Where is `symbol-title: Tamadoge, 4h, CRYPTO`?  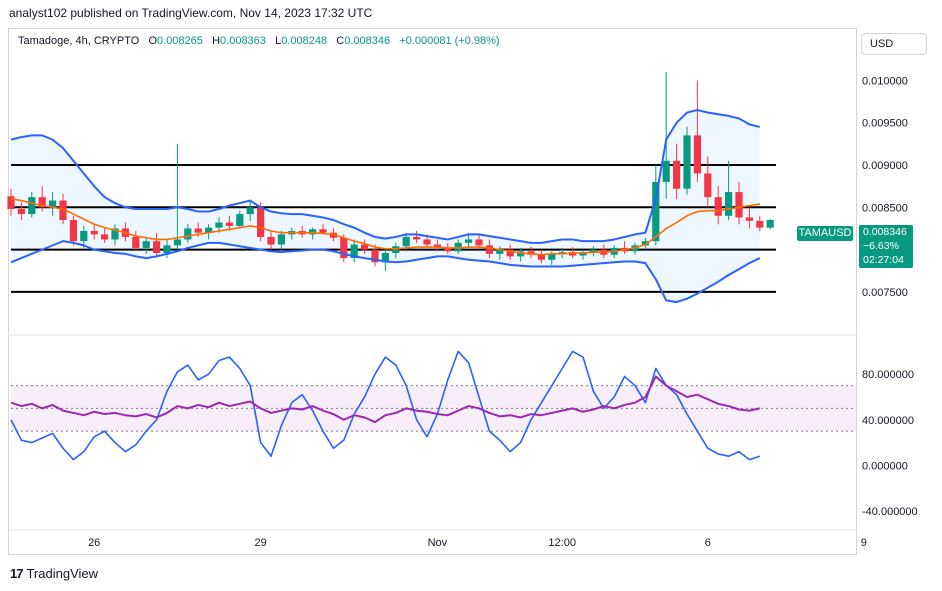
symbol-title: Tamadoge, 4h, CRYPTO is located at coordinates (79, 41).